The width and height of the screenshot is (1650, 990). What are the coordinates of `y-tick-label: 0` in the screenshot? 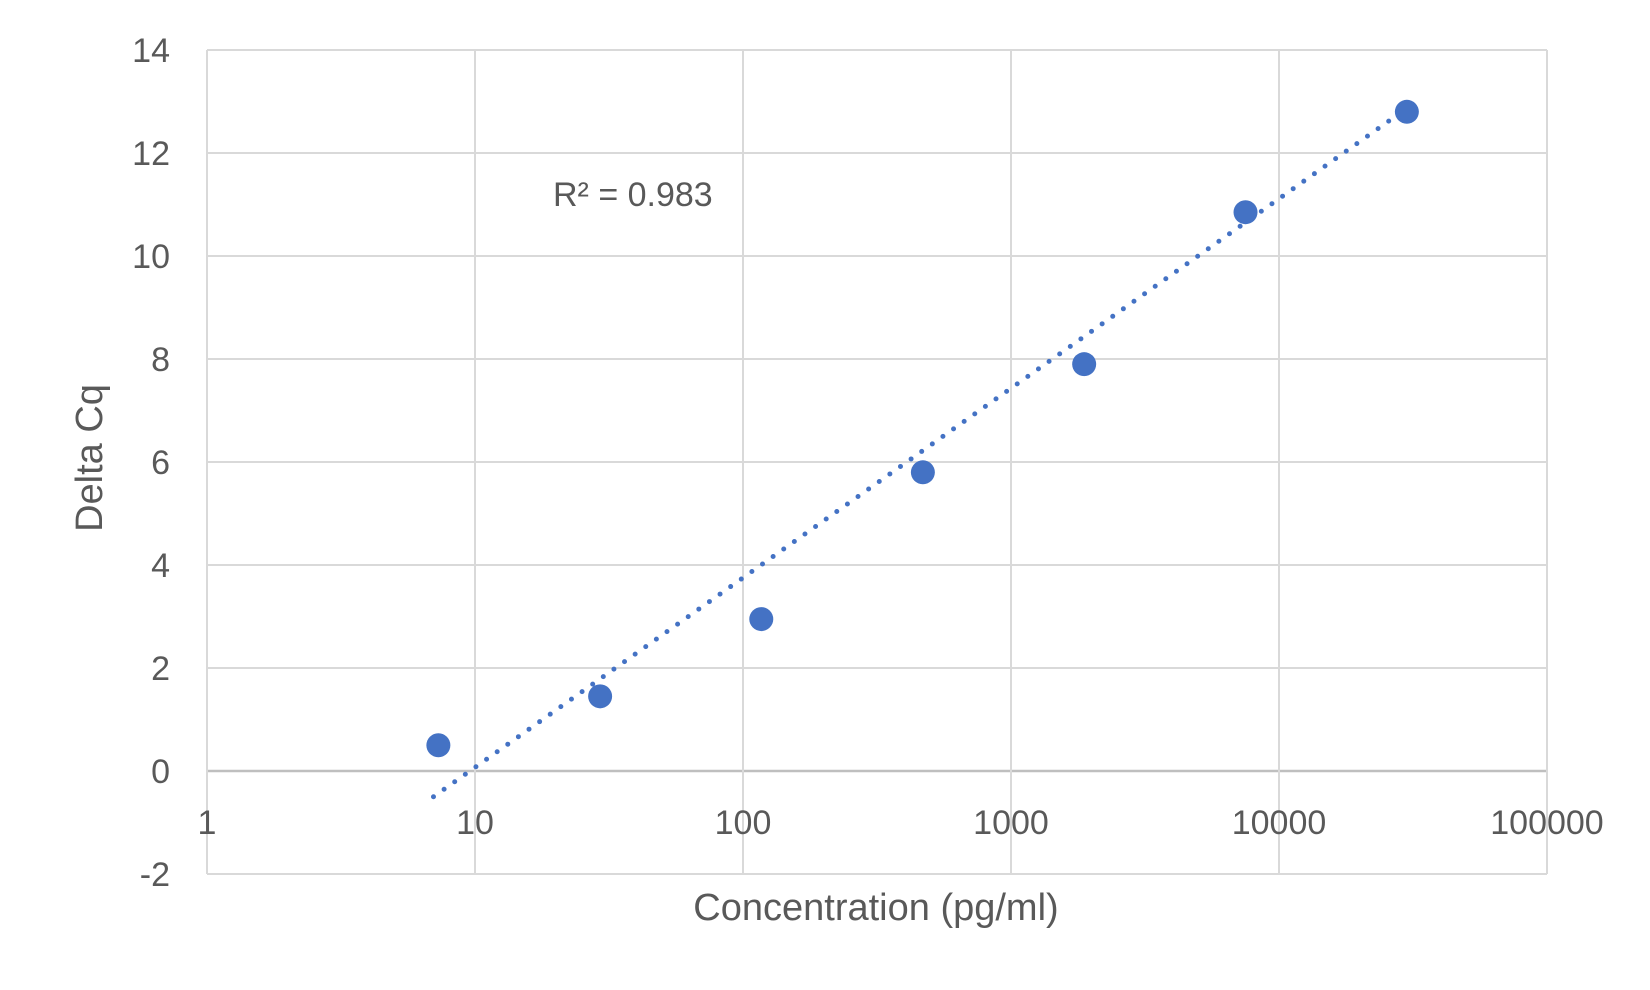 It's located at (160, 772).